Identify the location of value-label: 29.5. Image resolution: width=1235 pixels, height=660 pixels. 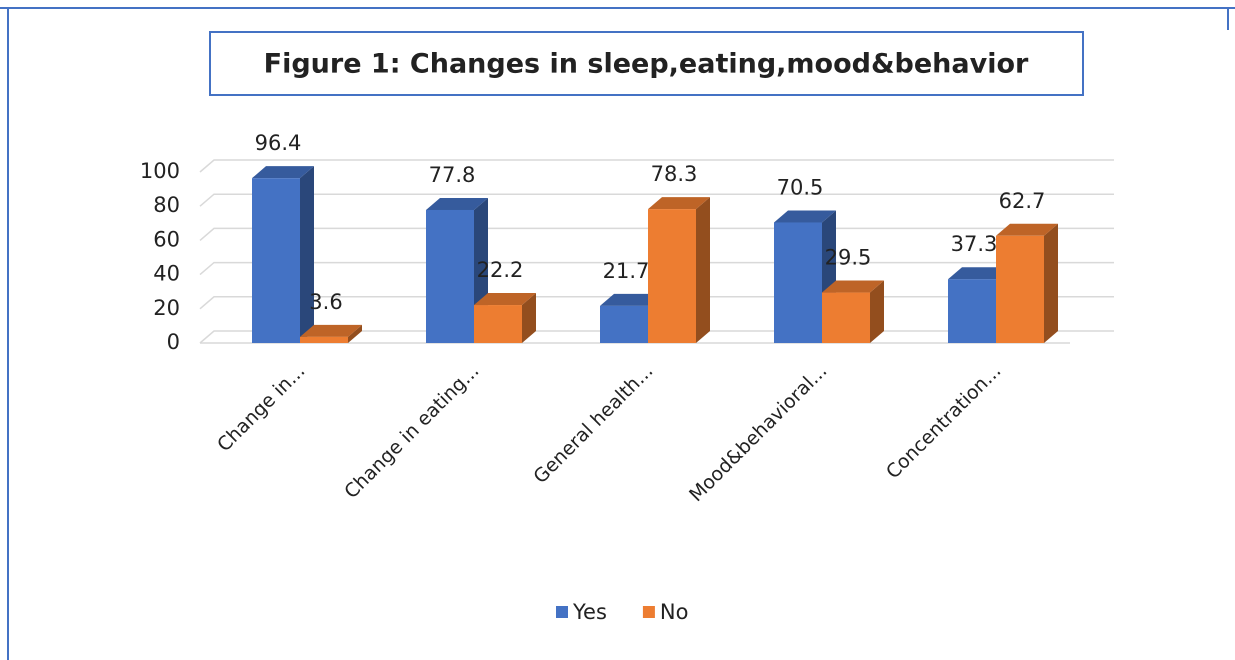
(848, 258).